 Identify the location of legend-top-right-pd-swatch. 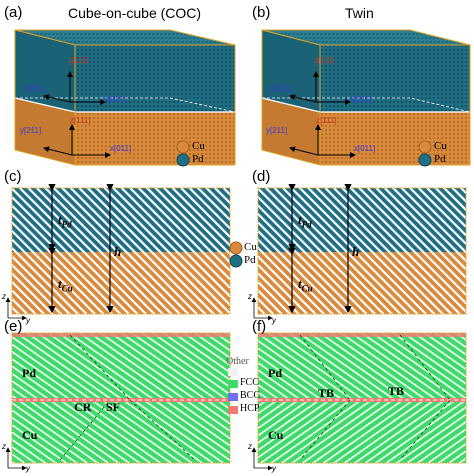
(425, 160).